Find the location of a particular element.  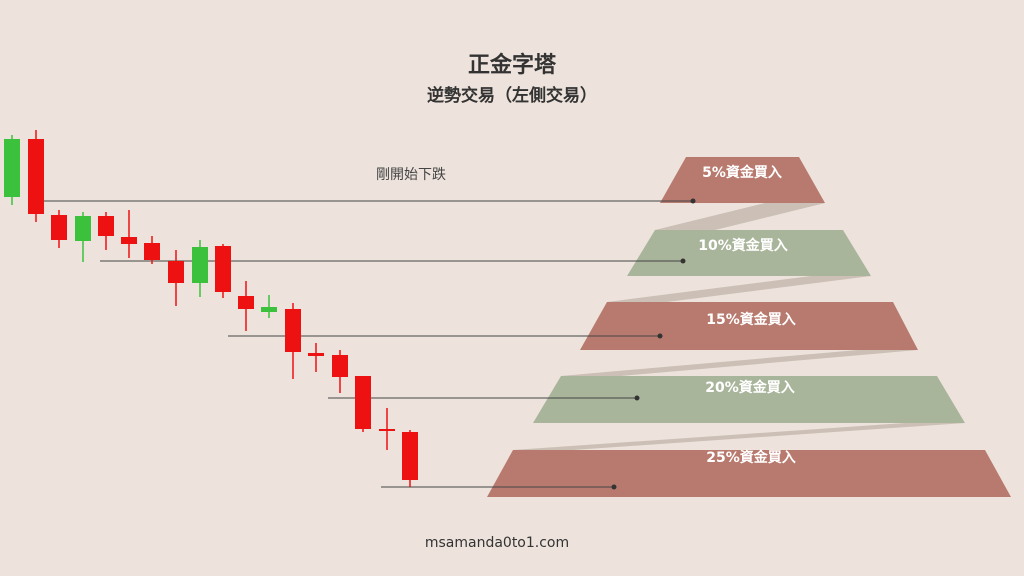

tier-label: 20%資金買入 is located at coordinates (750, 387).